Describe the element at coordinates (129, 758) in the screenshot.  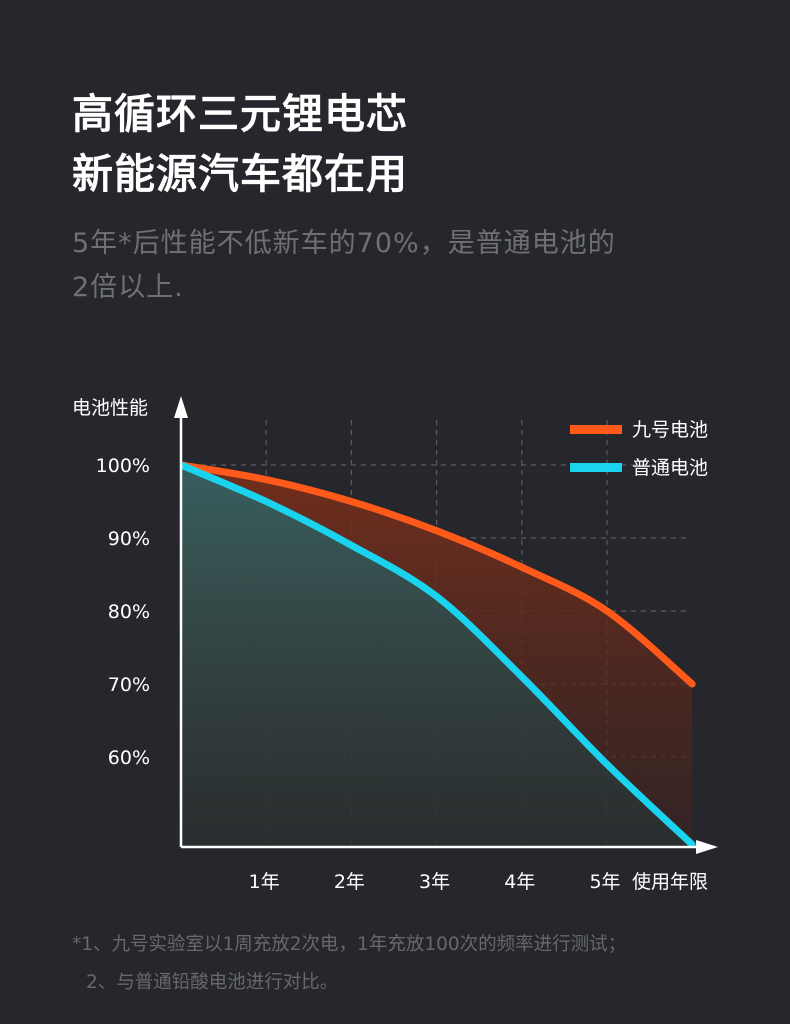
I see `y-tick-label-4: 60%` at that location.